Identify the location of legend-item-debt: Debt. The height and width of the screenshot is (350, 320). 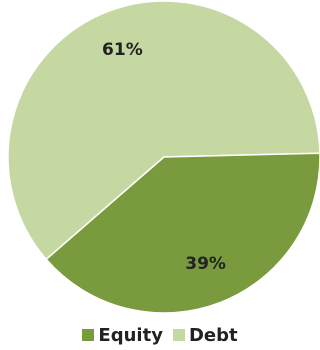
(205, 335).